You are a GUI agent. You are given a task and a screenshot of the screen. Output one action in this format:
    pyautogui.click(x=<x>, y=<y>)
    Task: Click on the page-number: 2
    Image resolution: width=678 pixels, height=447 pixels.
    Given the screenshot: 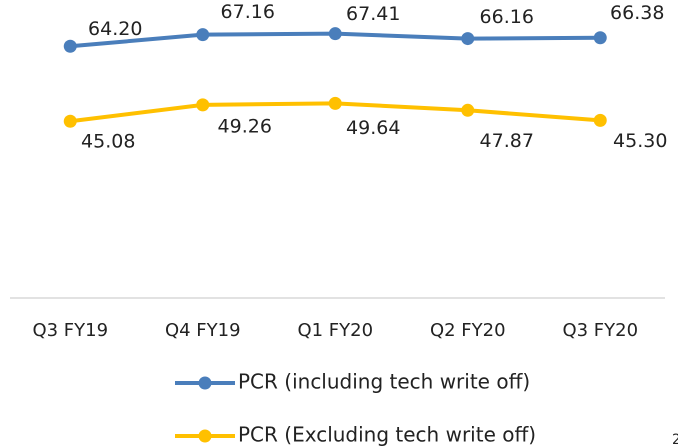 What is the action you would take?
    pyautogui.click(x=675, y=439)
    